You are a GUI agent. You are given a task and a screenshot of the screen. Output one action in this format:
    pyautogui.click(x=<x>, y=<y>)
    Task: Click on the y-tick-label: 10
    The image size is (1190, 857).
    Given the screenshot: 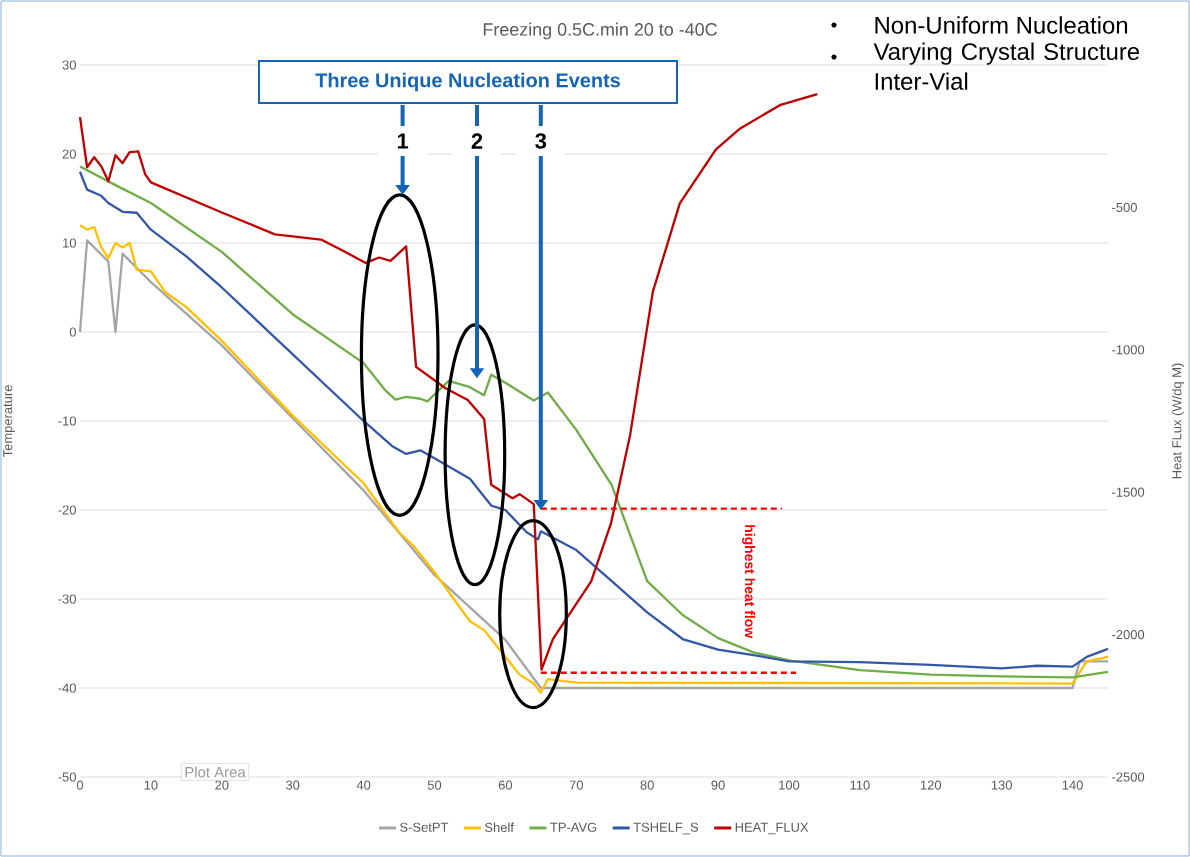 What is the action you would take?
    pyautogui.click(x=69, y=243)
    